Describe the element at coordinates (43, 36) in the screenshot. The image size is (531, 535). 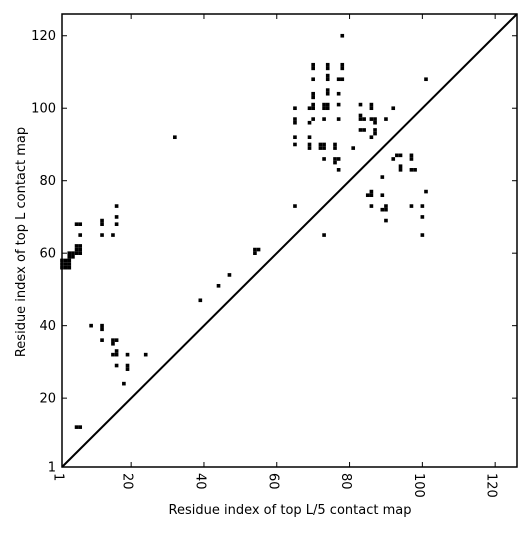
I see `y-tick-label: 120` at that location.